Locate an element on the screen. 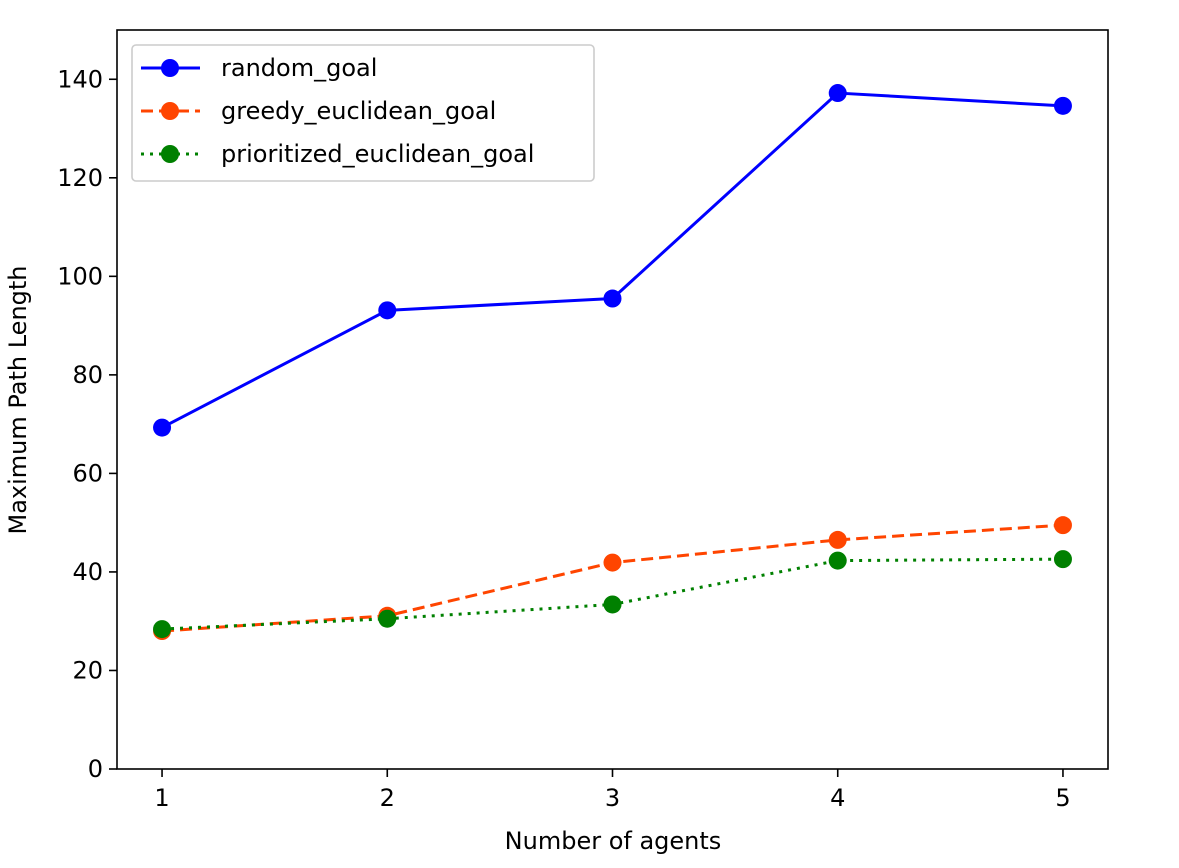 This screenshot has width=1179, height=868. y-tick-label-40: 40 is located at coordinates (87, 572).